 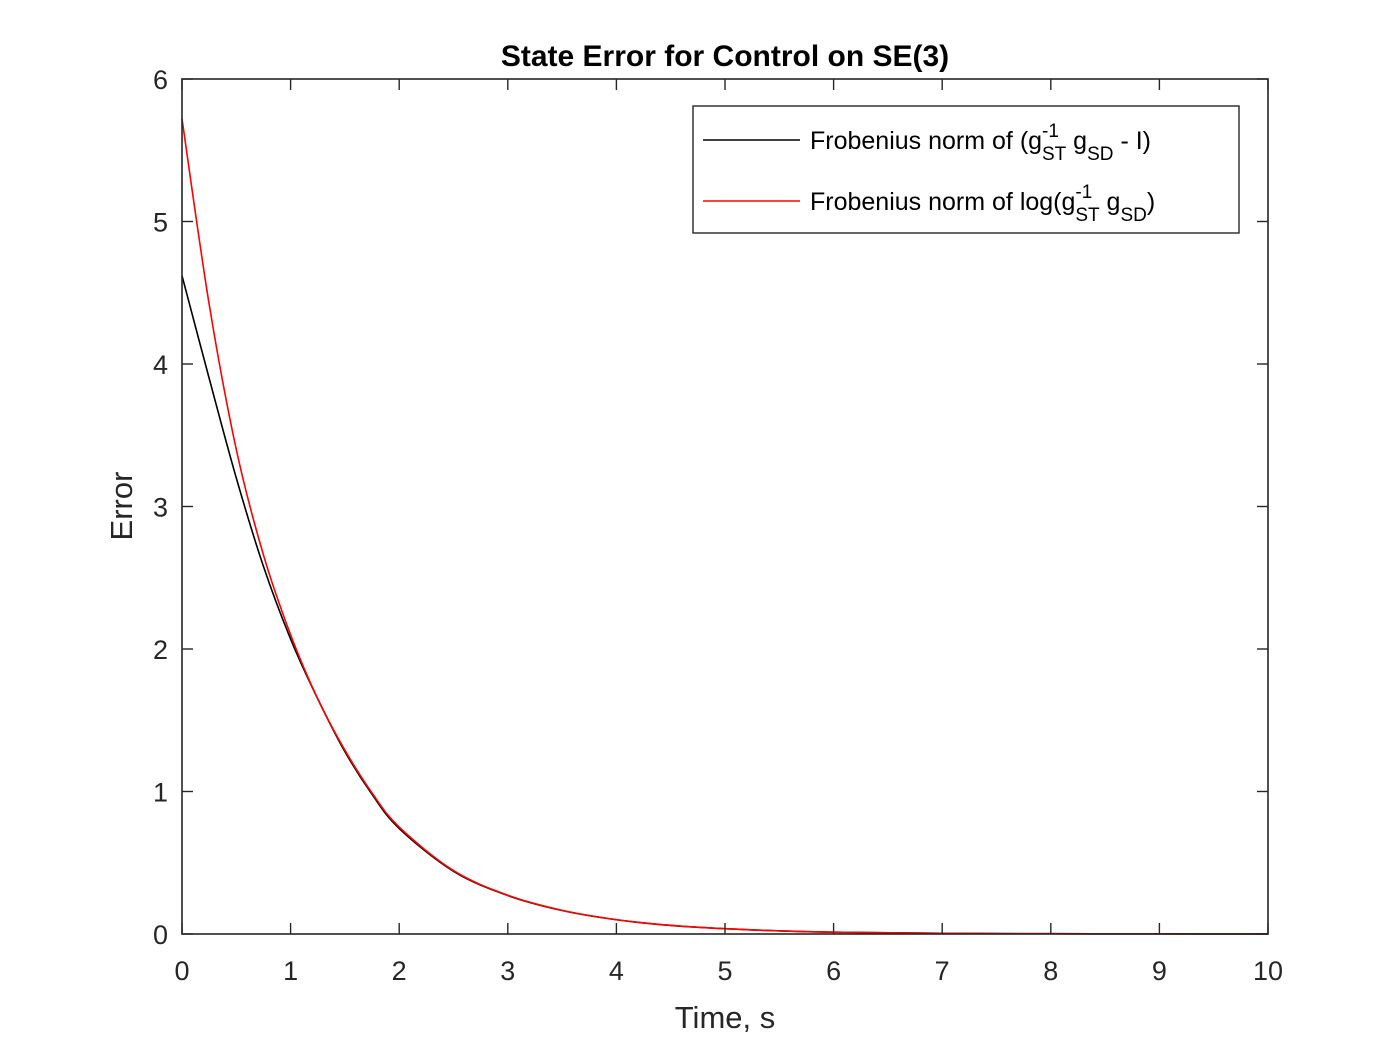 I want to click on x-tick-label: 0, so click(x=181, y=971).